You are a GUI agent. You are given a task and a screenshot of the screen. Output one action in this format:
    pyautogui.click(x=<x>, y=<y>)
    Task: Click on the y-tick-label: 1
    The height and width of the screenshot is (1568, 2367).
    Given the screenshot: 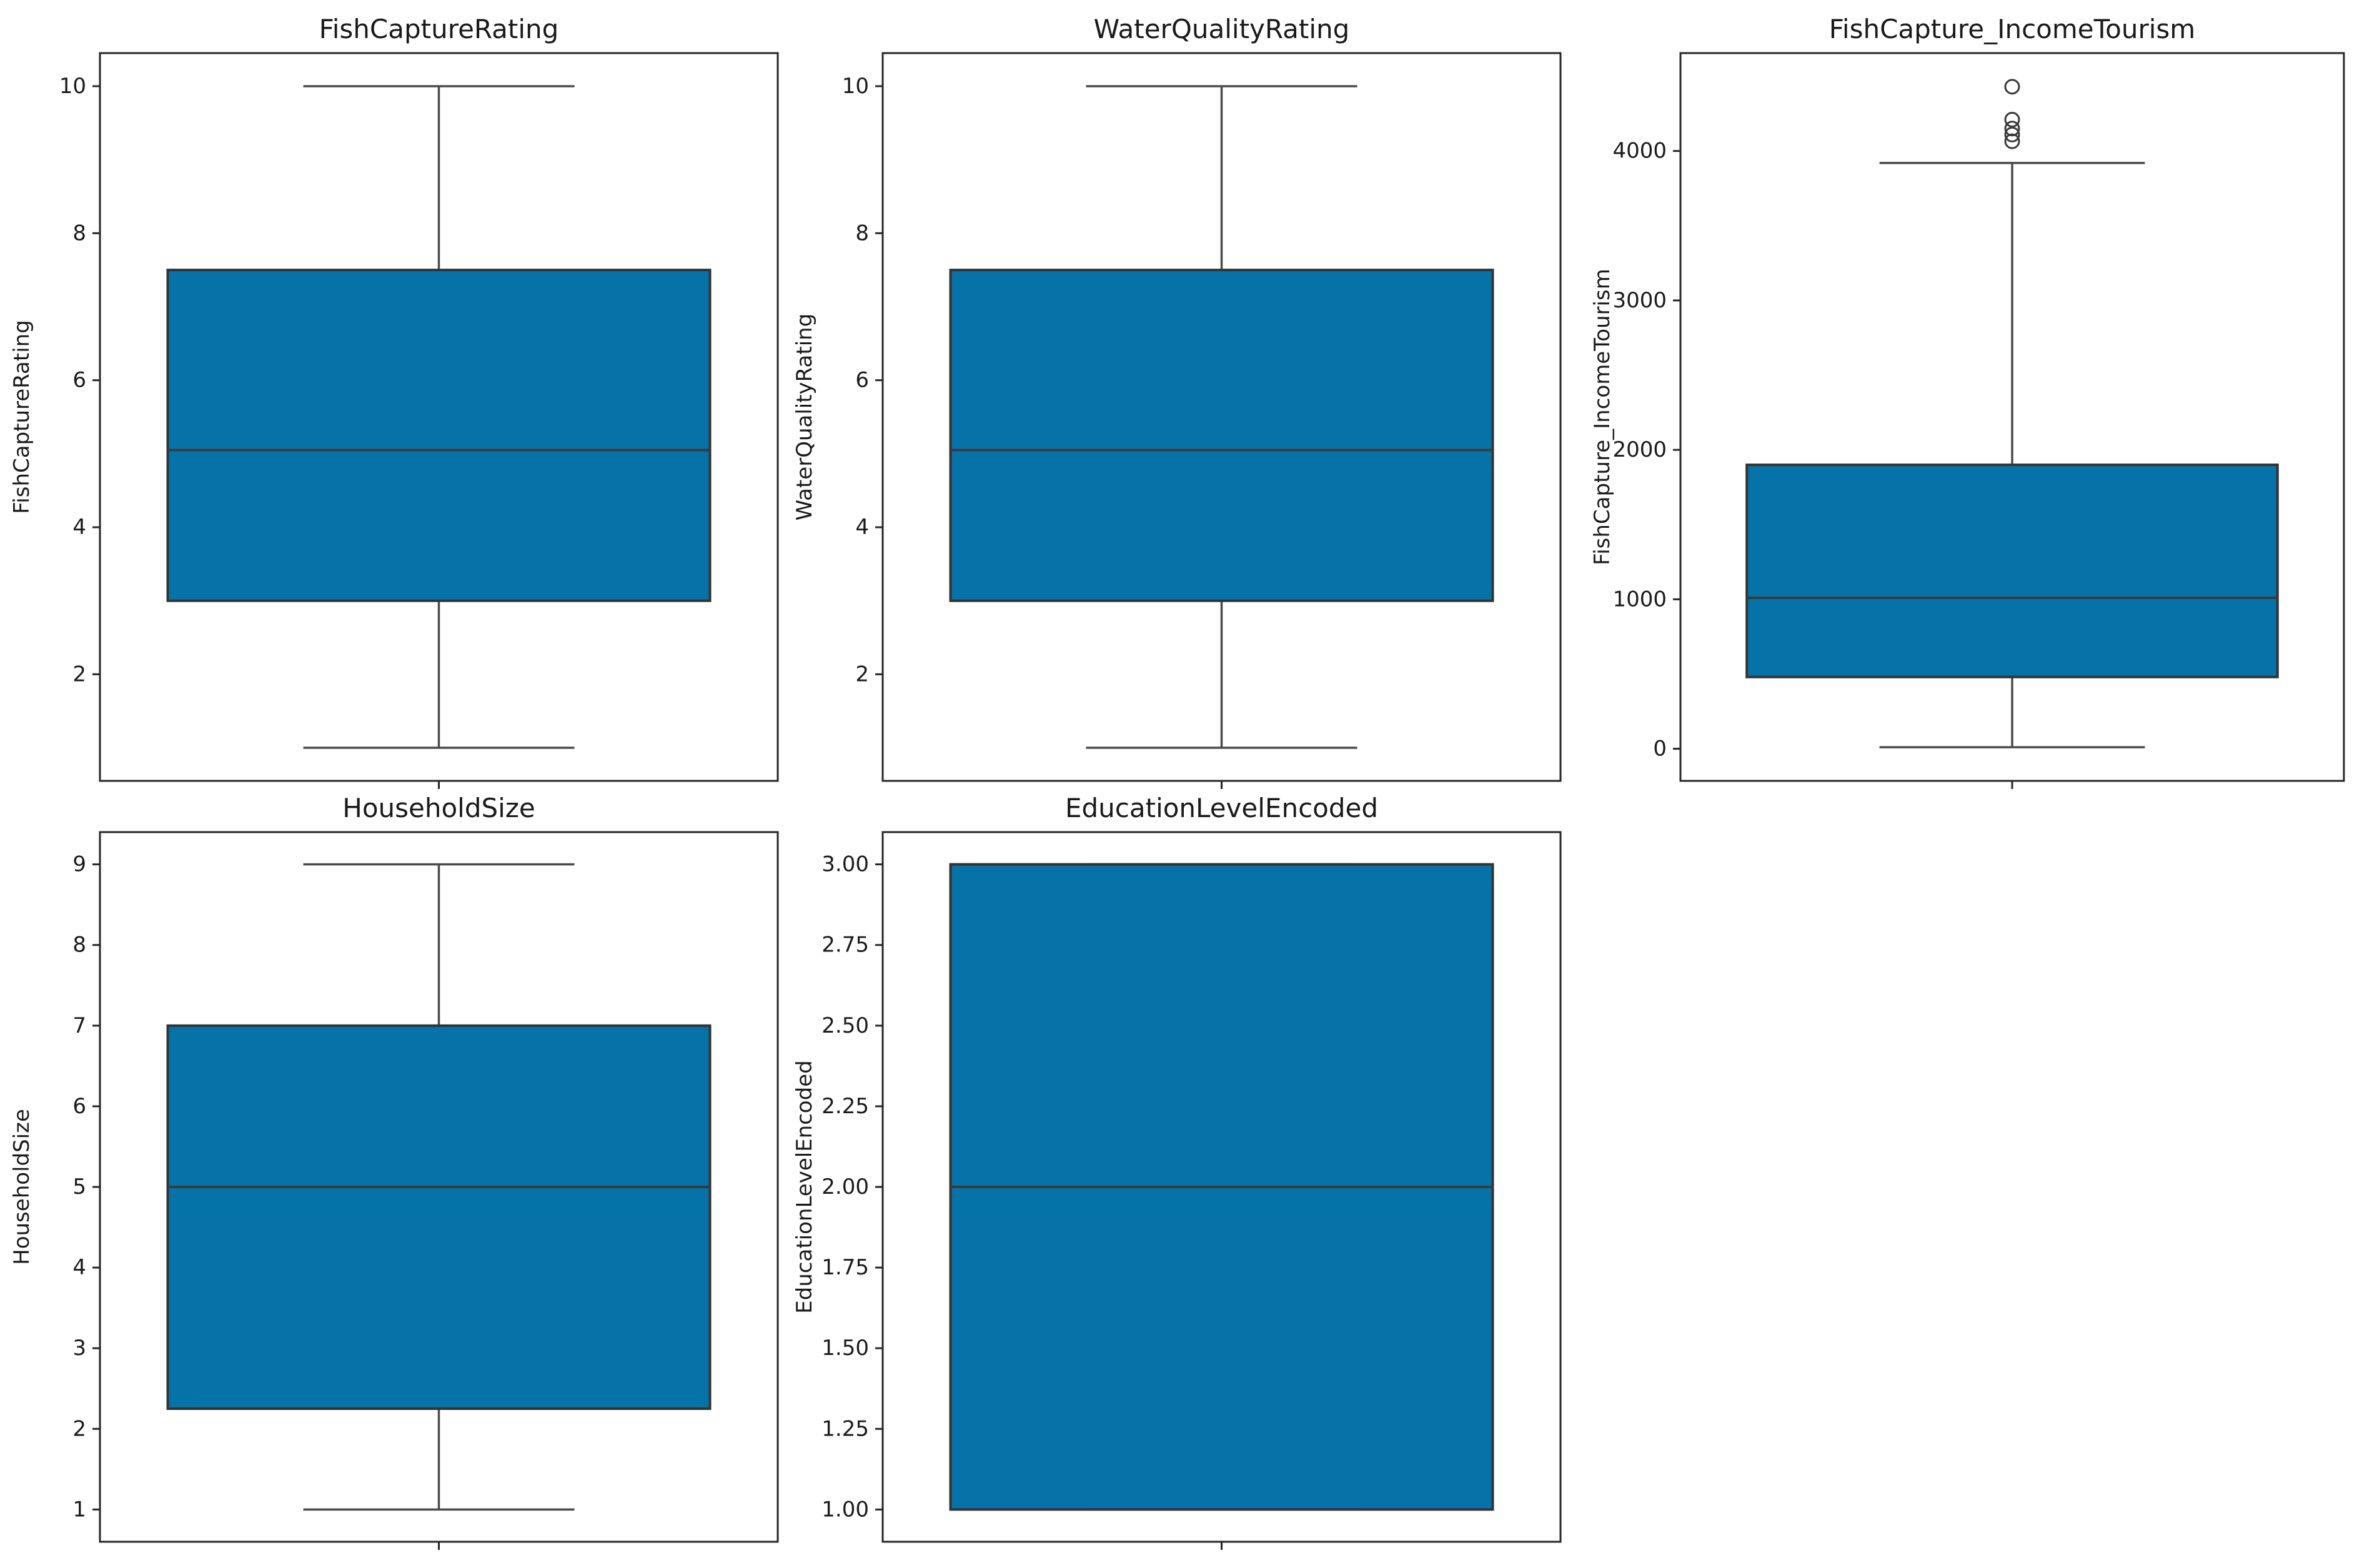 What is the action you would take?
    pyautogui.click(x=79, y=1509)
    